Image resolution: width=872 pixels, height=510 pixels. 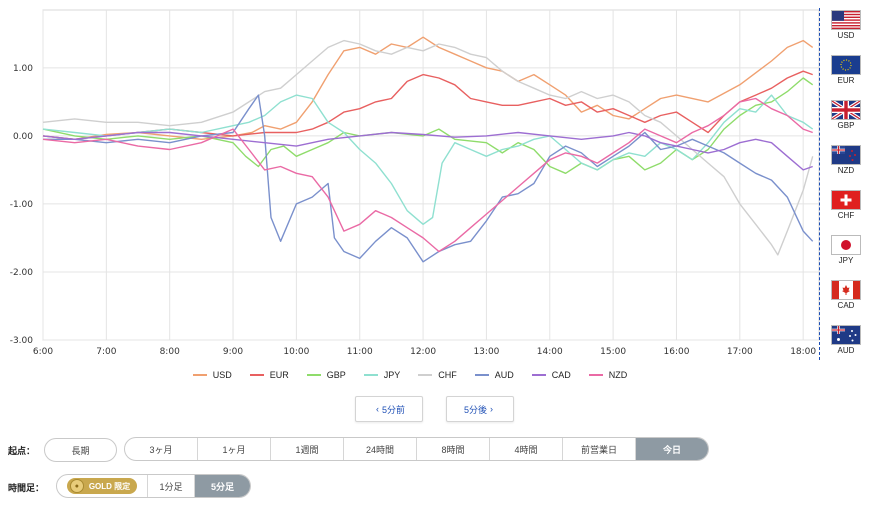 What do you see at coordinates (613, 352) in the screenshot?
I see `x-tick-label: 15:00` at bounding box center [613, 352].